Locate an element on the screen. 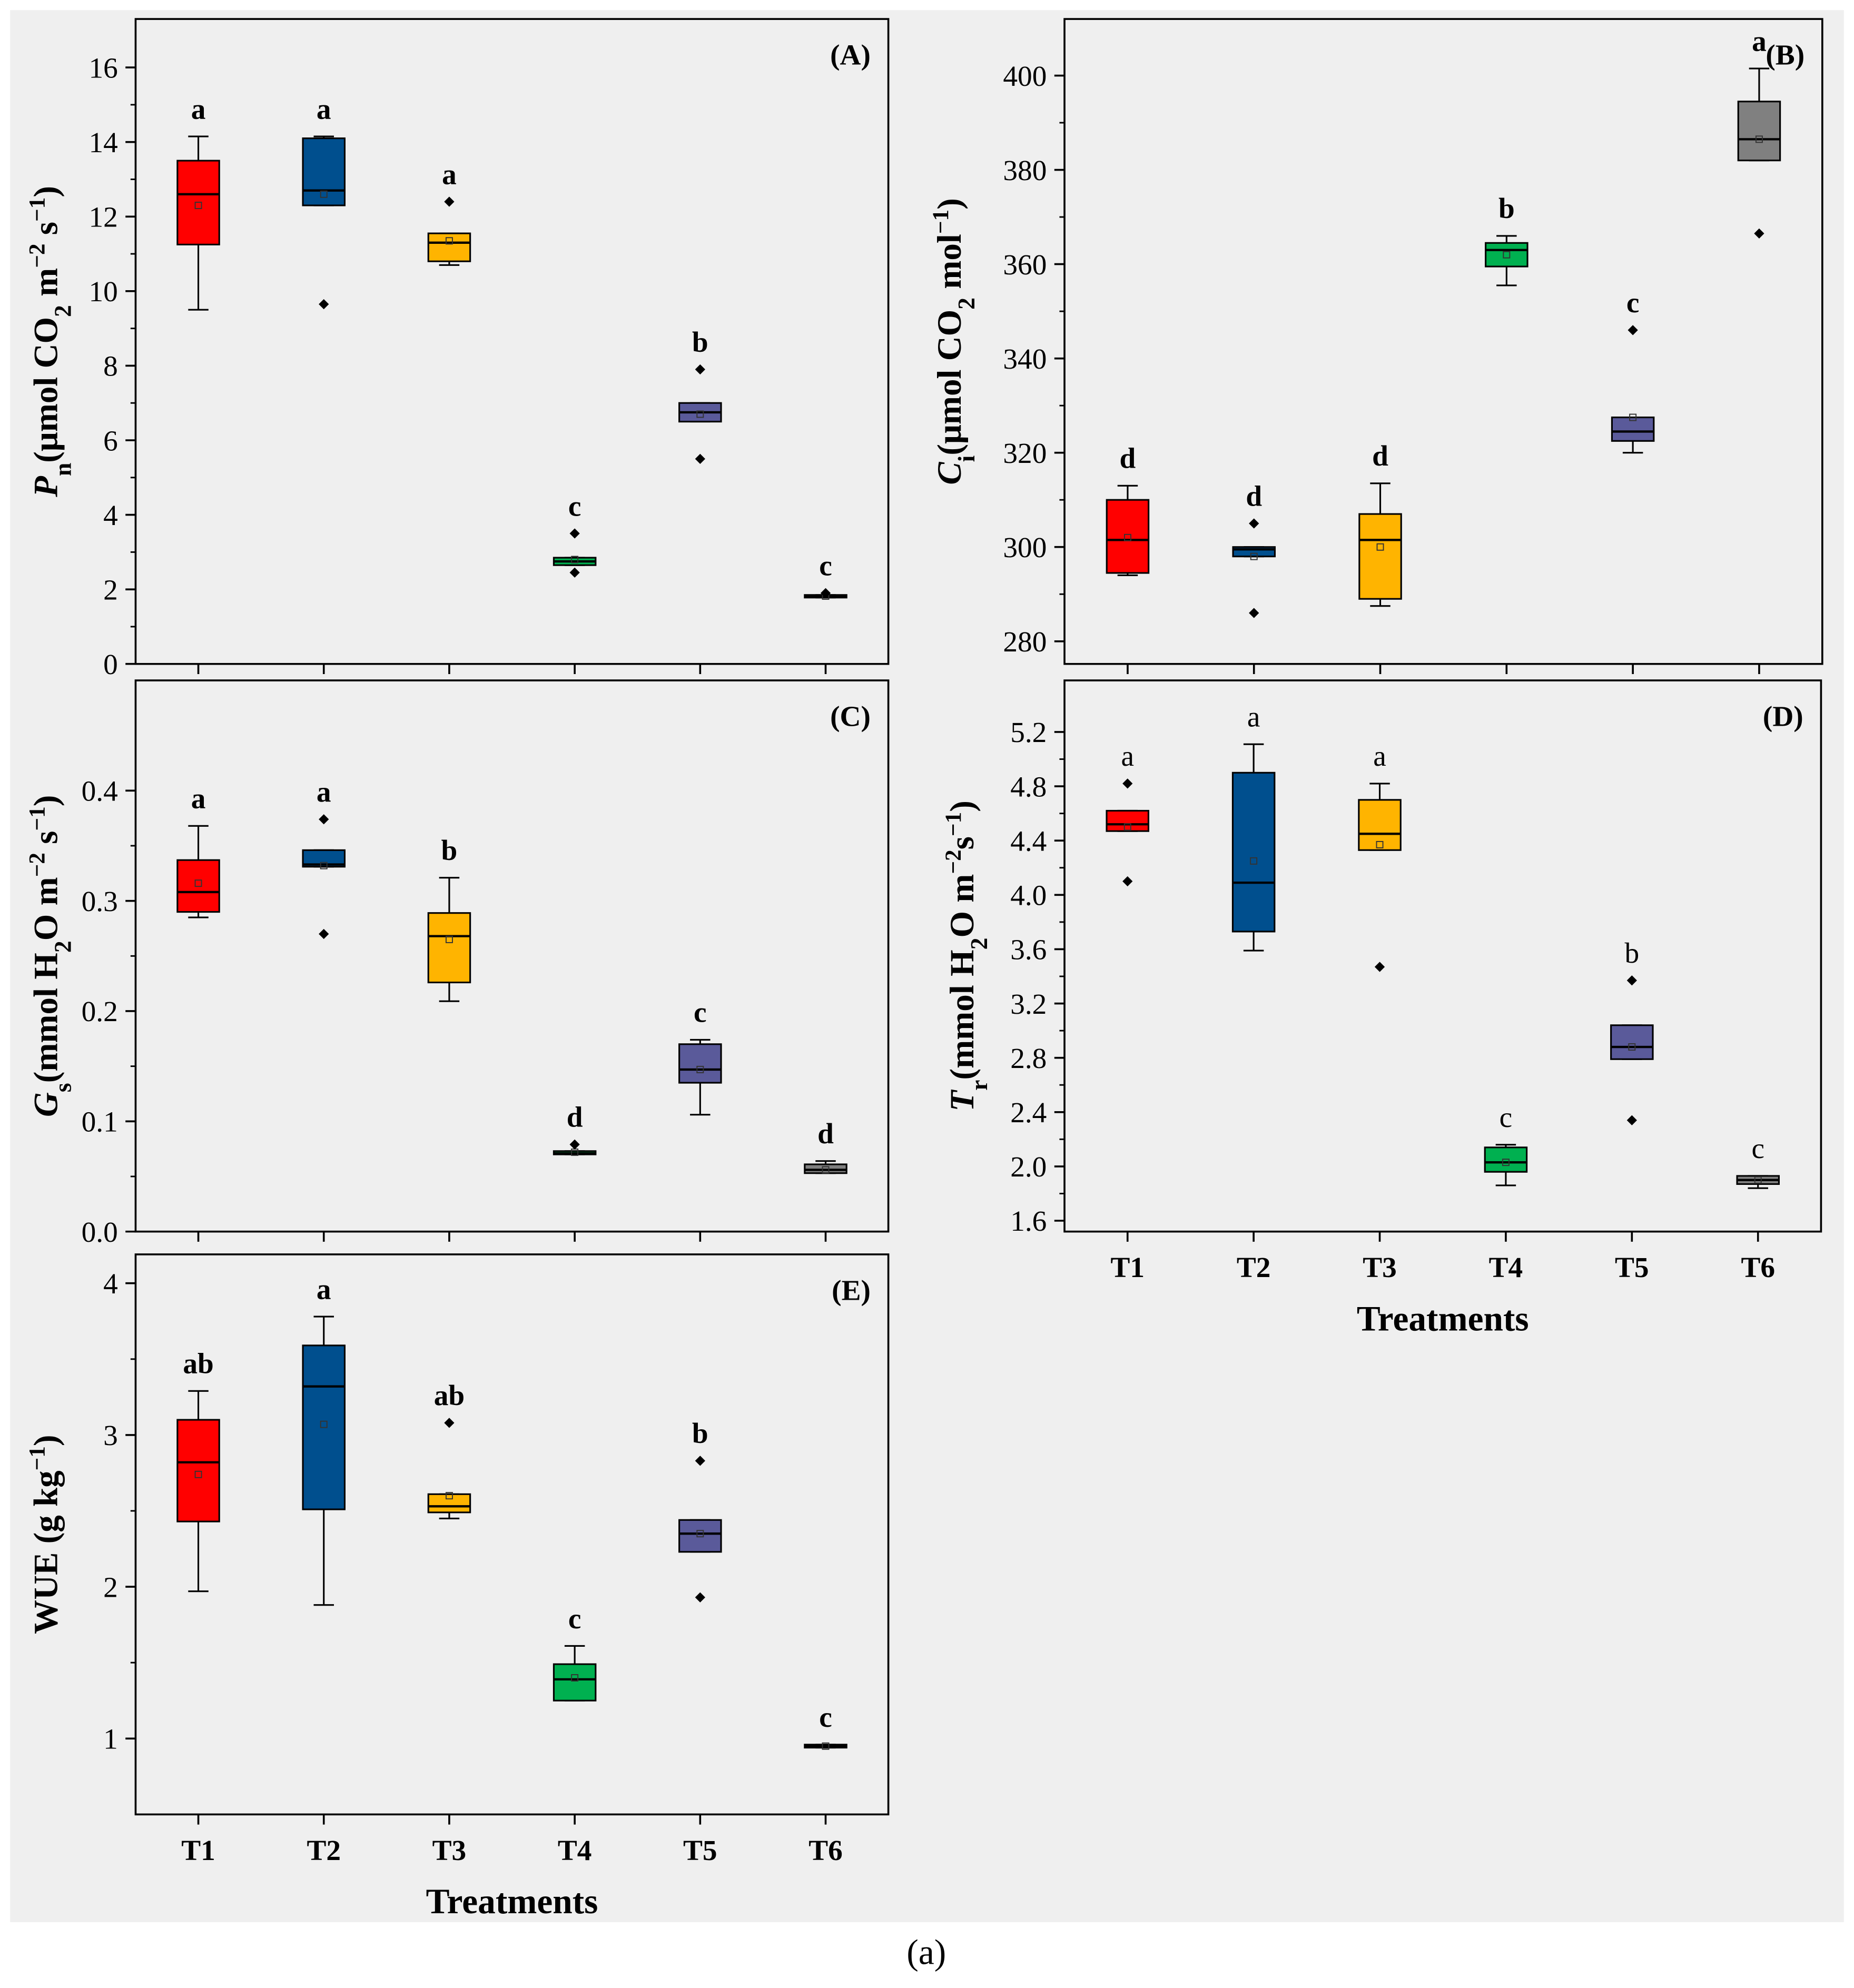 This screenshot has width=1854, height=1988. y-tick-label: 280 is located at coordinates (1025, 642).